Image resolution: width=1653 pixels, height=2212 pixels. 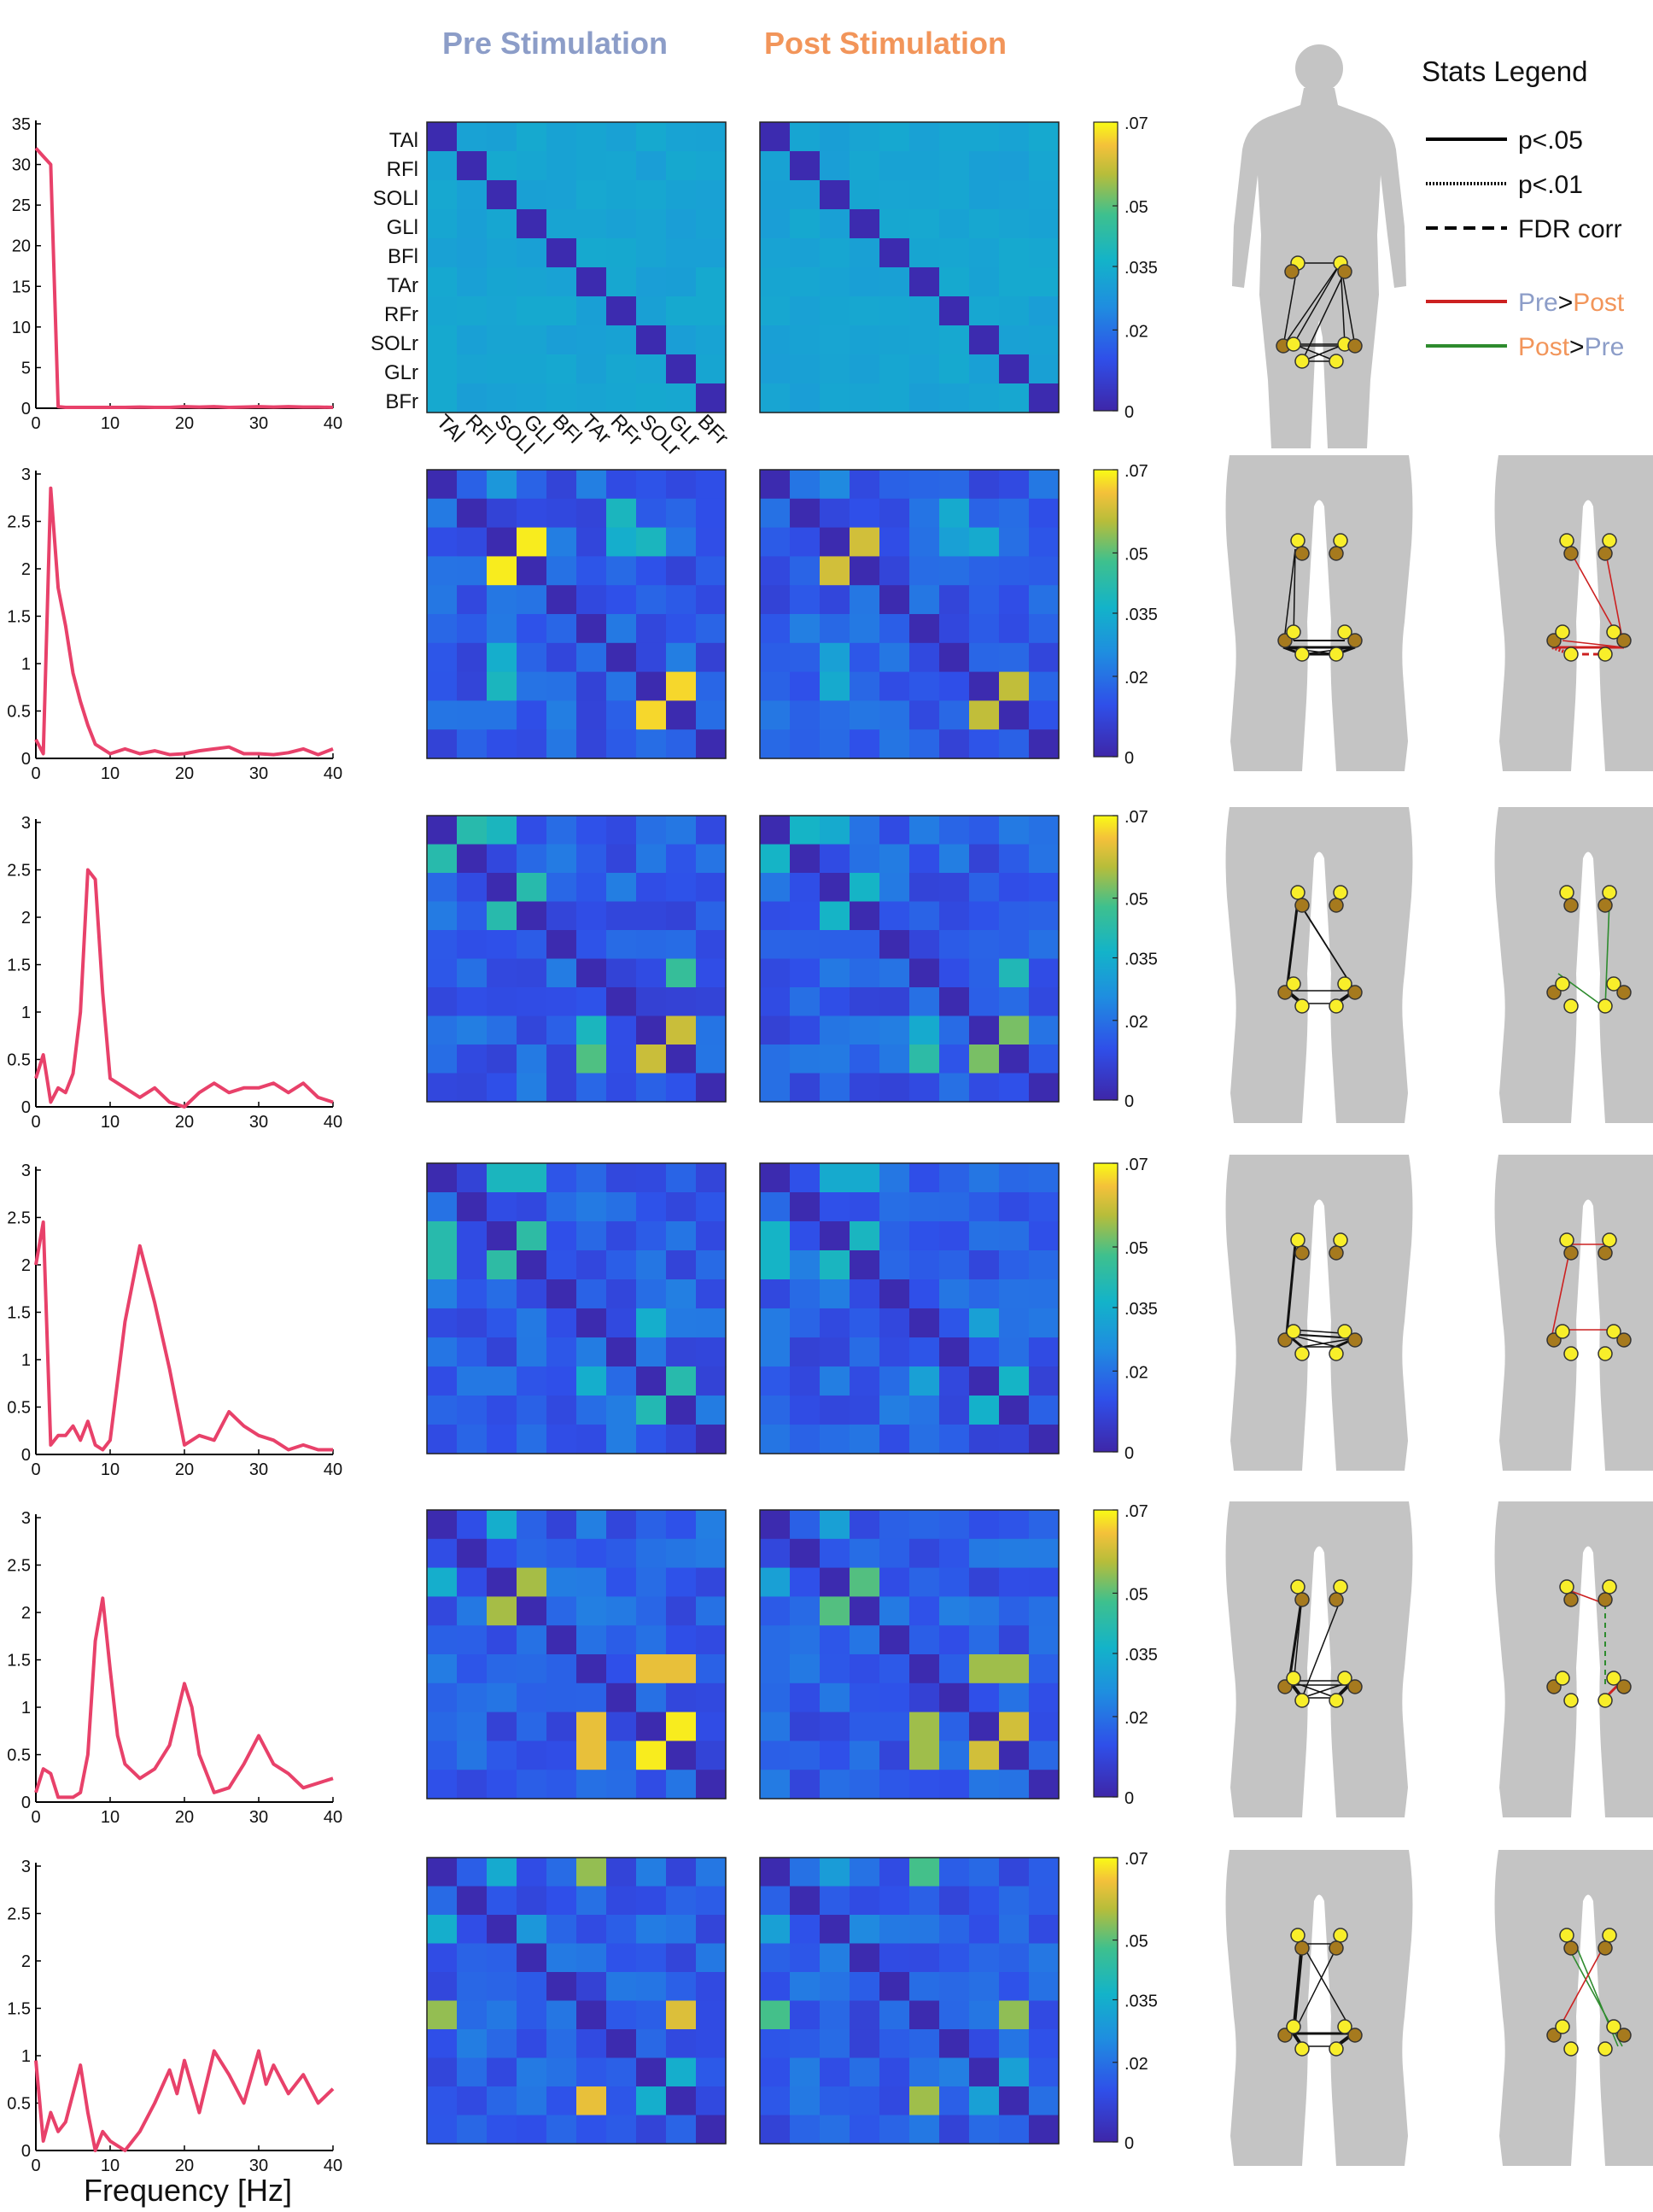 What do you see at coordinates (1141, 2002) in the screenshot?
I see `colorbar-tick-label: .035` at bounding box center [1141, 2002].